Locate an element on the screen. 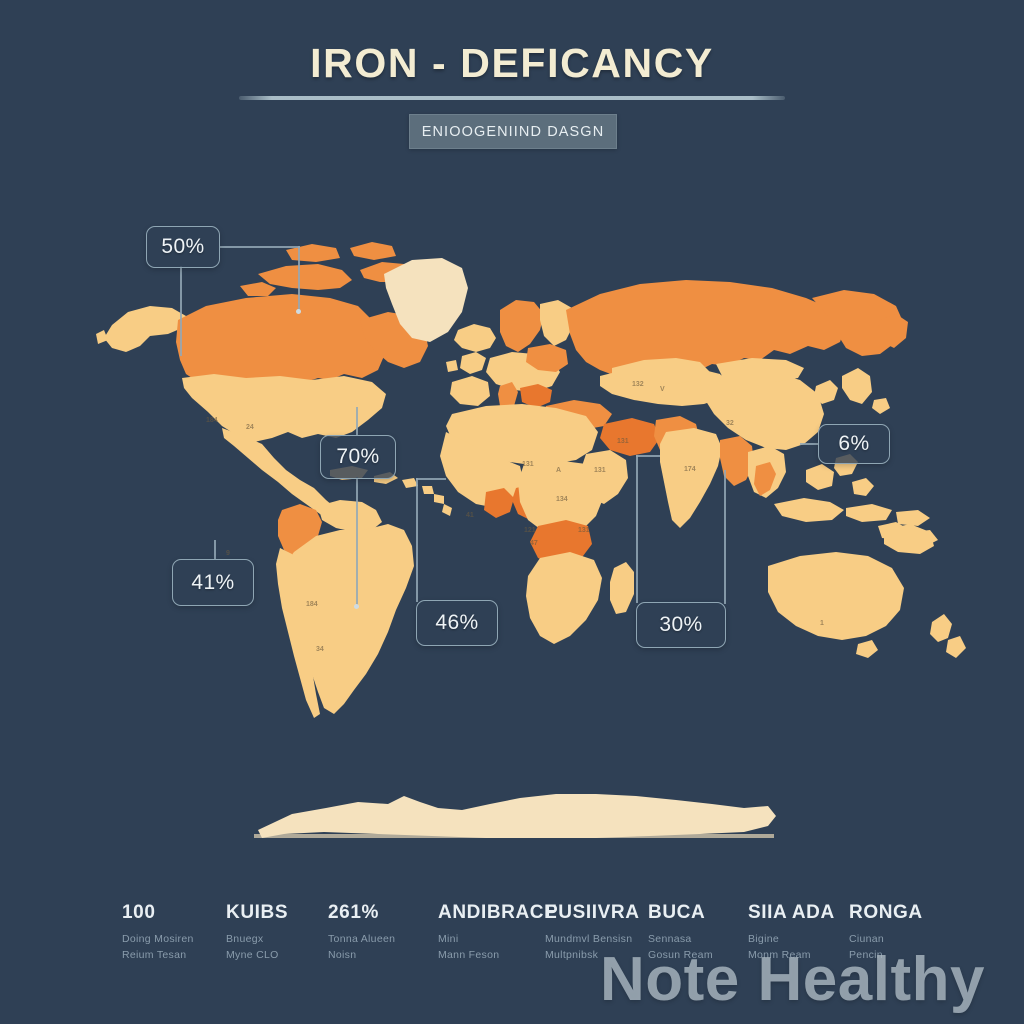  legend-stat-value: 261% is located at coordinates (353, 912).